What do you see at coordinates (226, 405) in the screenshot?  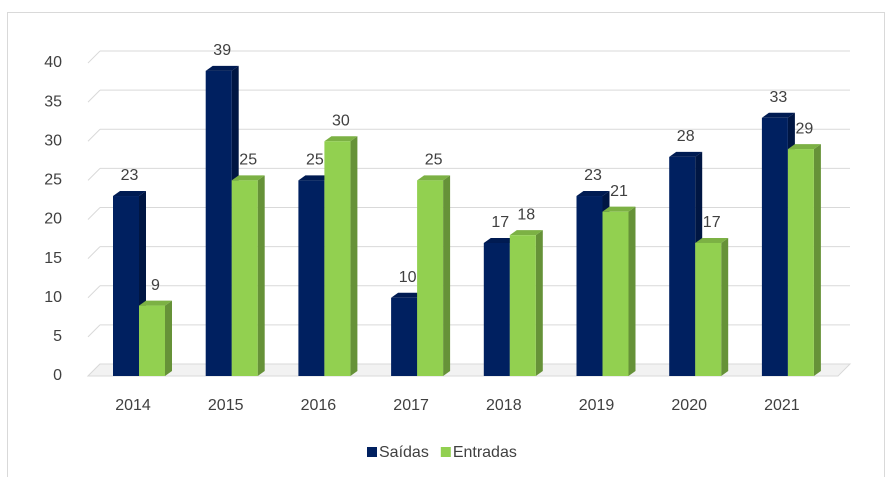 I see `x-tick-label: 2015` at bounding box center [226, 405].